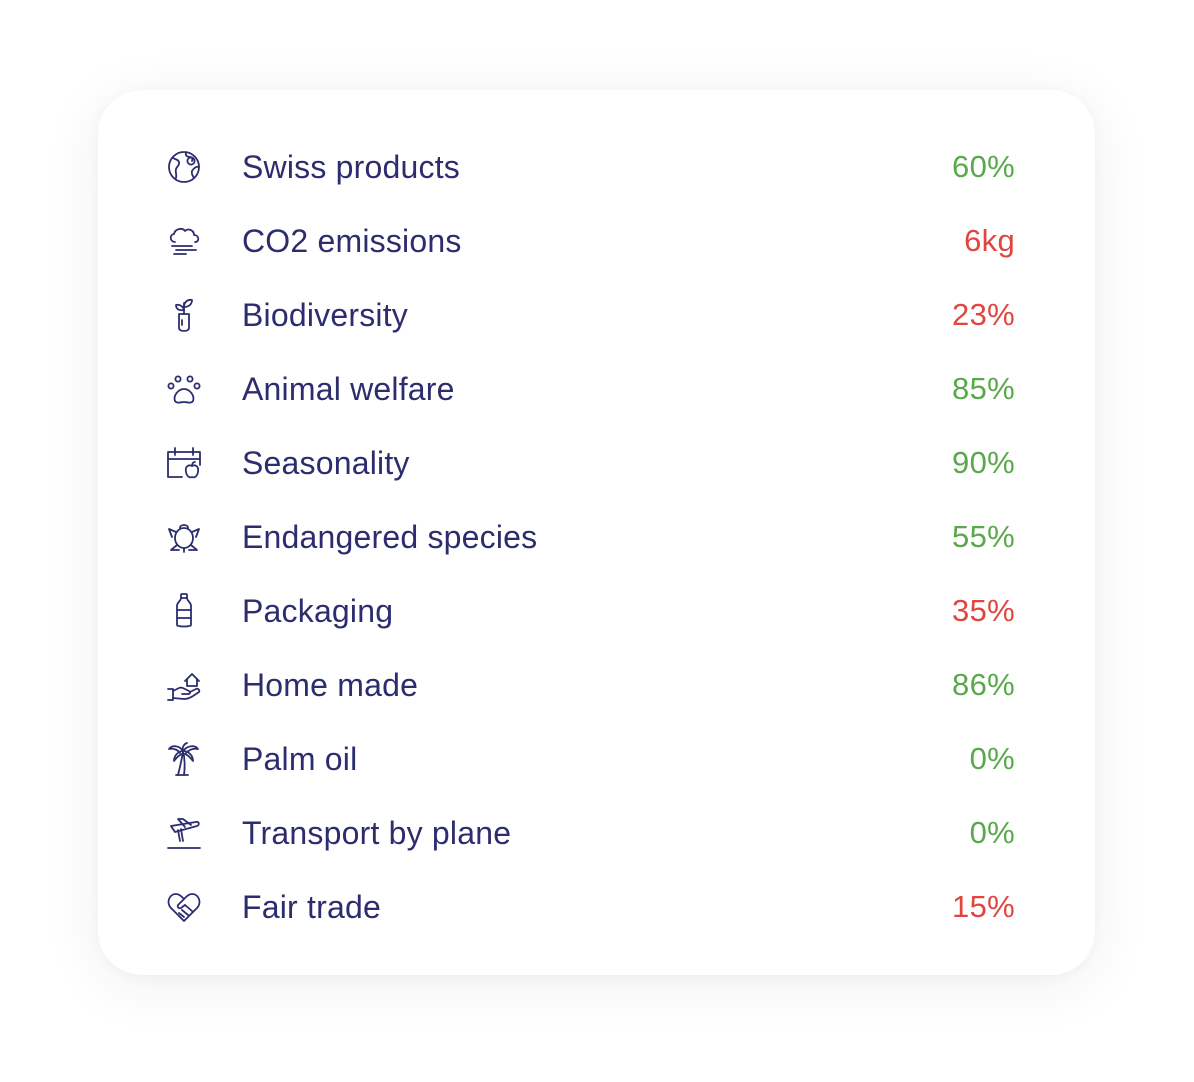  What do you see at coordinates (983, 906) in the screenshot?
I see `row-value: 15%` at bounding box center [983, 906].